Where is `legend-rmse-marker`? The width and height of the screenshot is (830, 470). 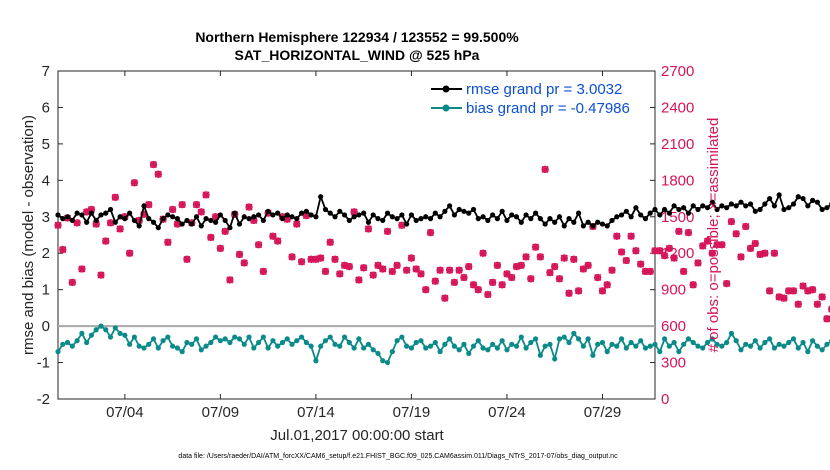 legend-rmse-marker is located at coordinates (446, 89).